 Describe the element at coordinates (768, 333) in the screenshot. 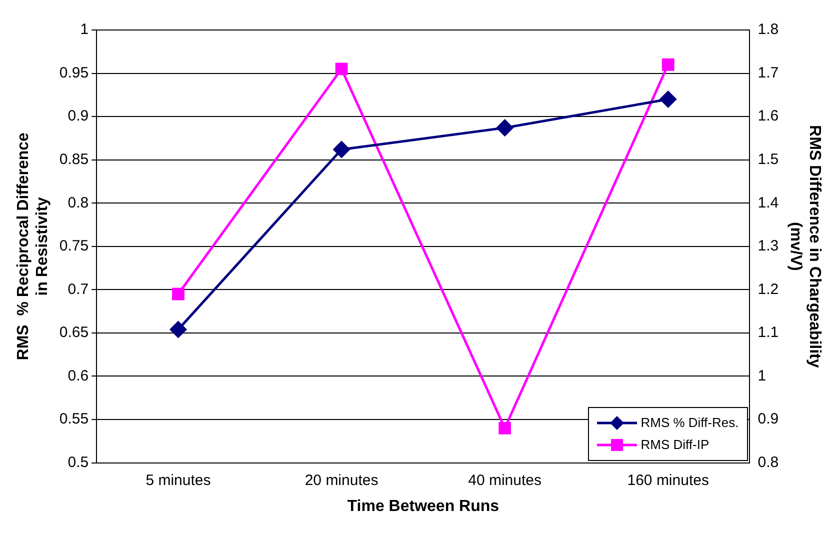

I see `y2-tick-label: 1.1` at that location.